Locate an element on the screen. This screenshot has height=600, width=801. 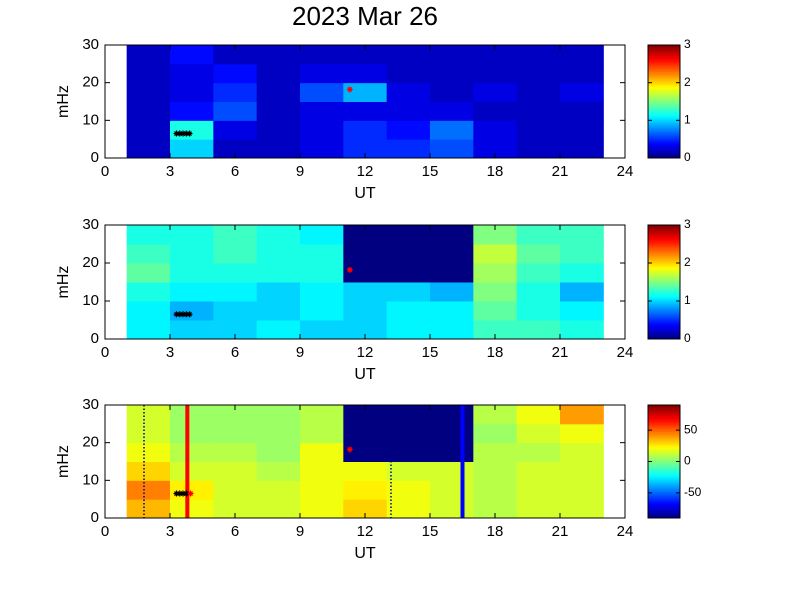
x-axis-label: UT is located at coordinates (365, 374).